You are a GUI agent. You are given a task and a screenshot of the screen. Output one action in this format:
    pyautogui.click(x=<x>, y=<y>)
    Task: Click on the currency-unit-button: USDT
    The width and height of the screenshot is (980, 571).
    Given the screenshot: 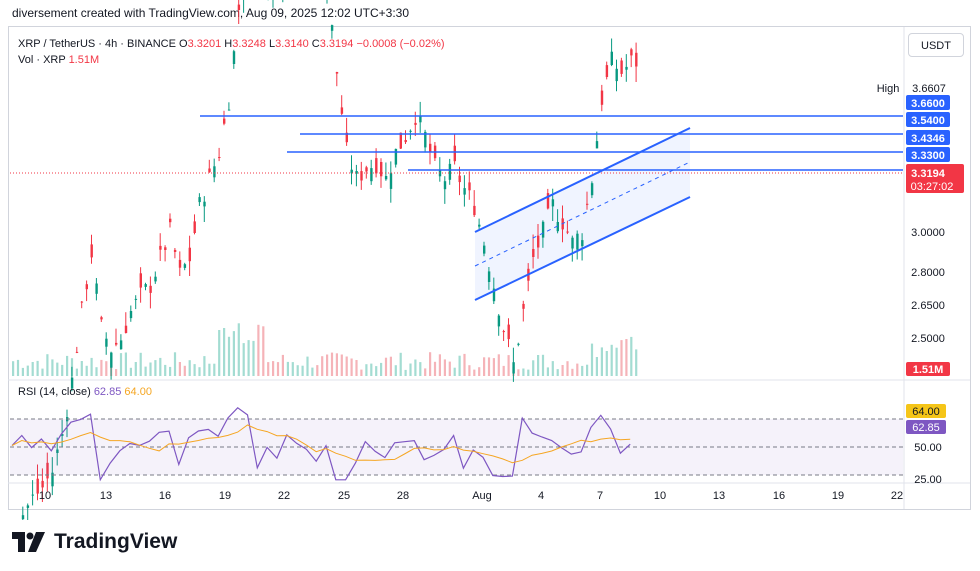 What is the action you would take?
    pyautogui.click(x=936, y=45)
    